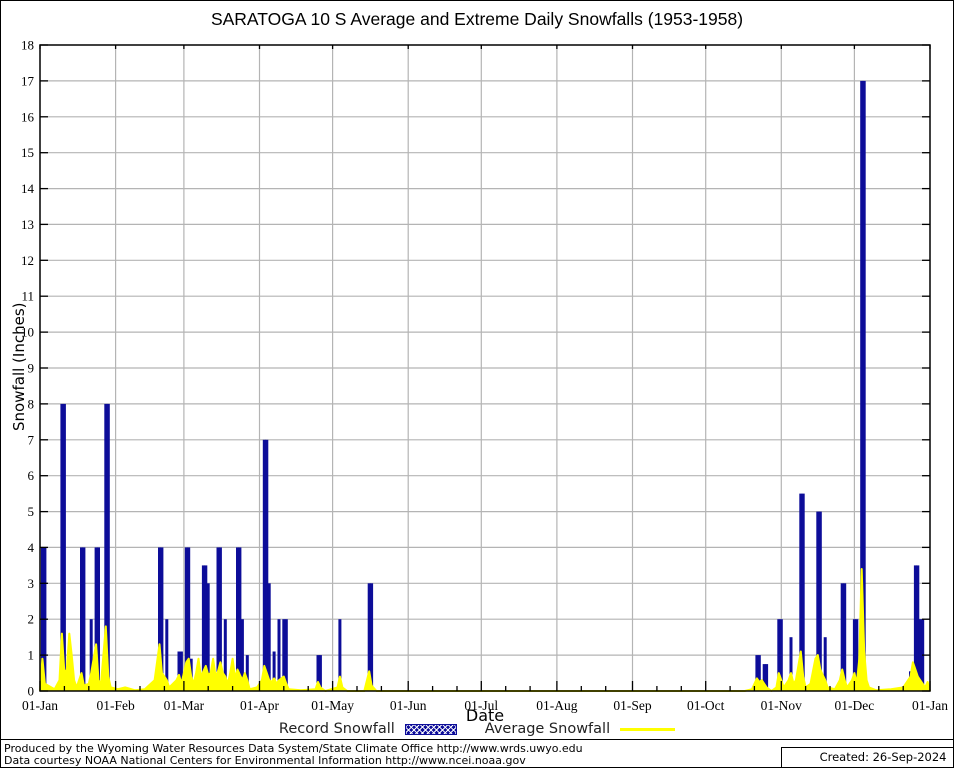 This screenshot has width=954, height=768. What do you see at coordinates (27, 224) in the screenshot?
I see `y-tick-label-13: 13` at bounding box center [27, 224].